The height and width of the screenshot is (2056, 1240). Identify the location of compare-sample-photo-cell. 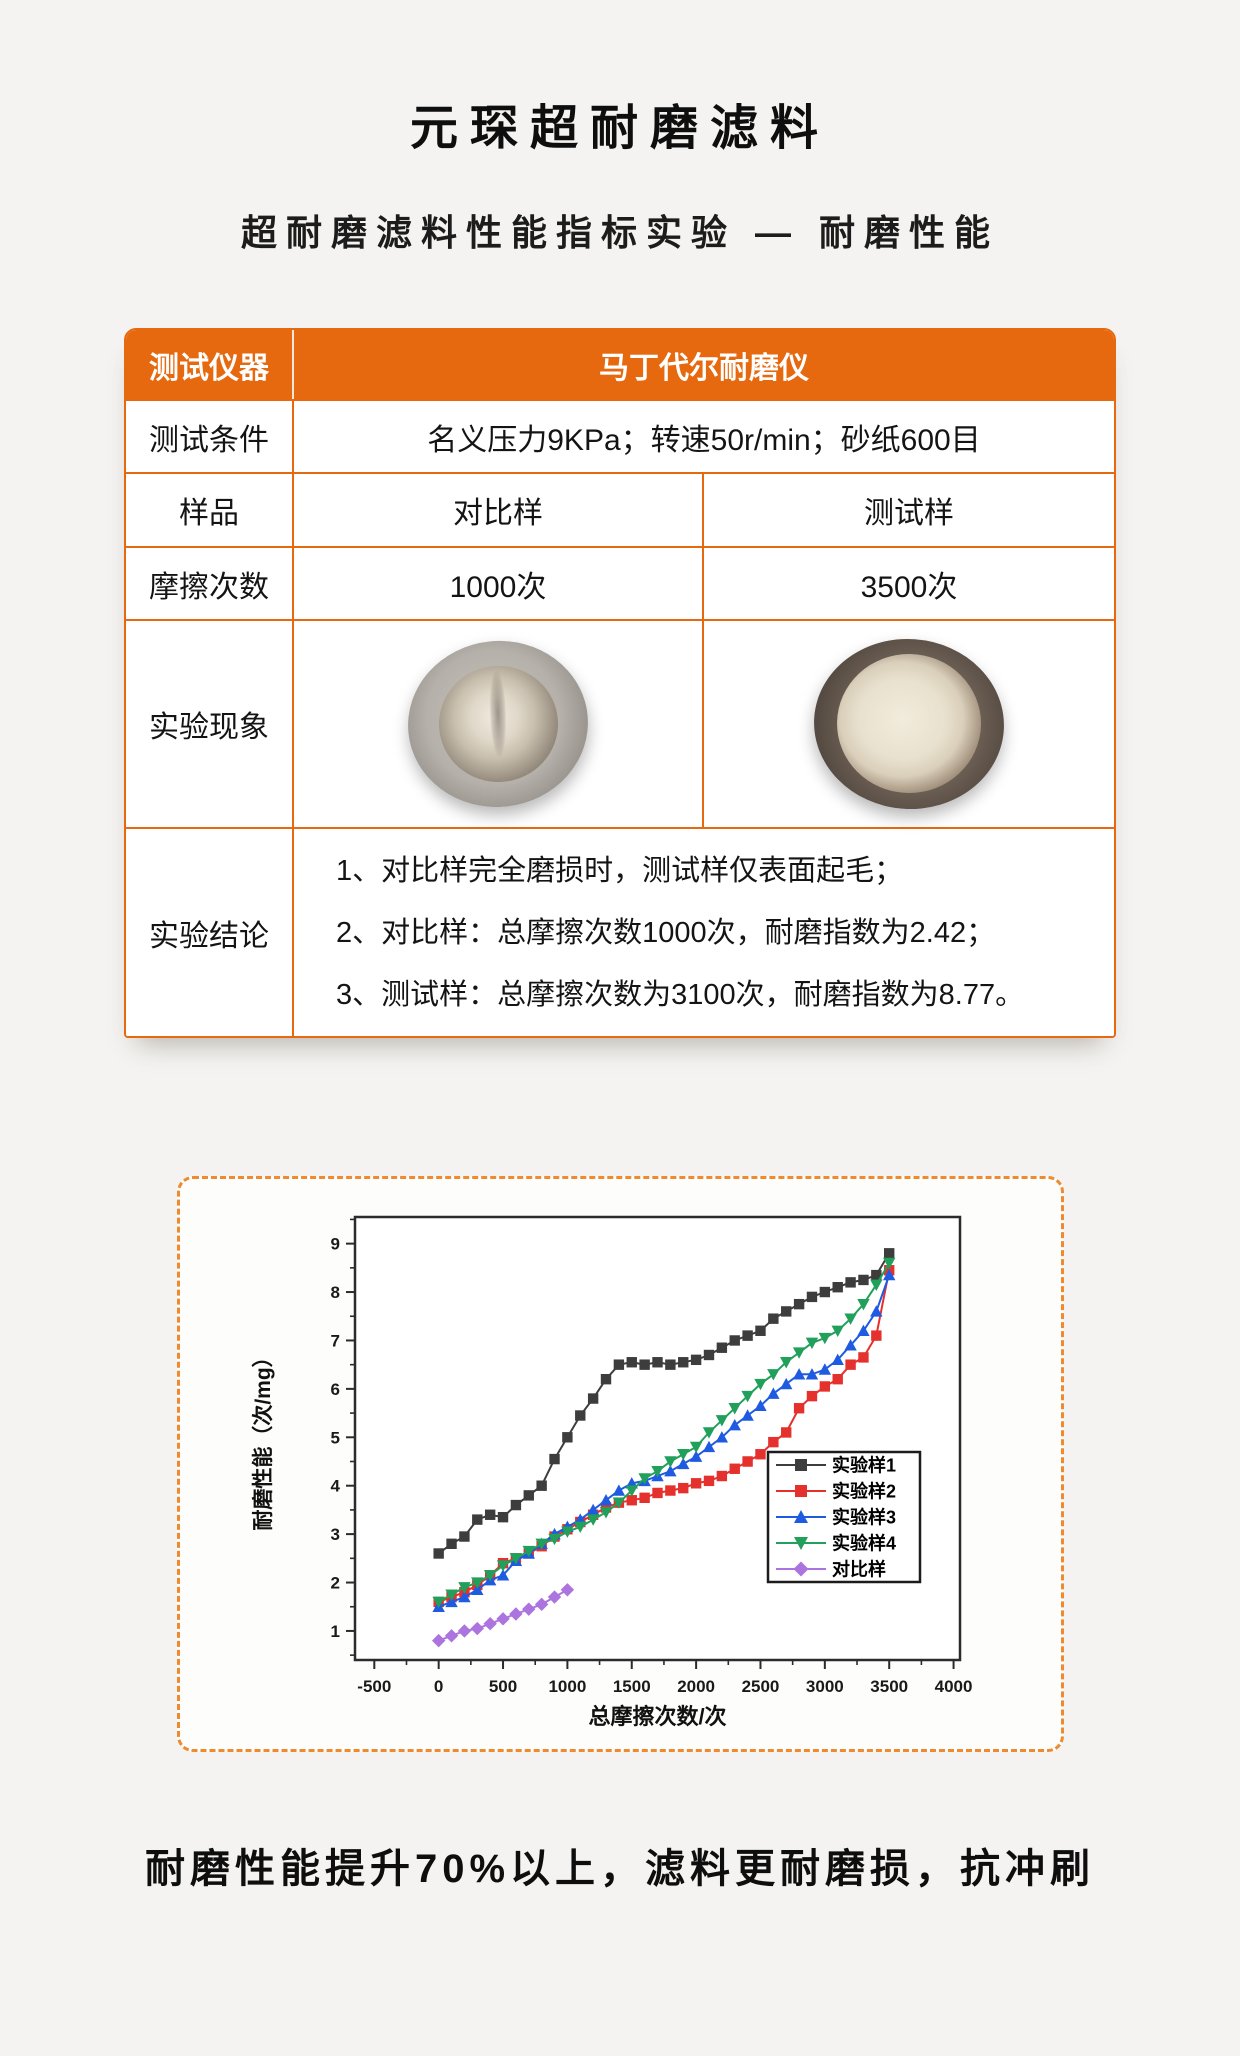
(497, 723).